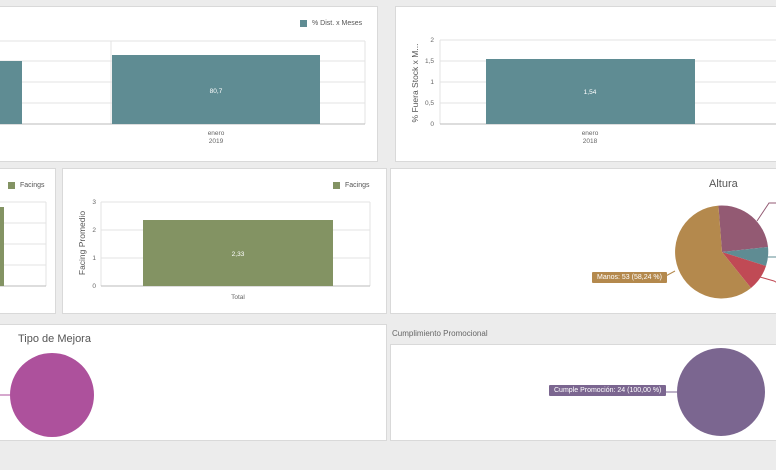 The width and height of the screenshot is (776, 470). I want to click on bar-label: 2,33, so click(238, 254).